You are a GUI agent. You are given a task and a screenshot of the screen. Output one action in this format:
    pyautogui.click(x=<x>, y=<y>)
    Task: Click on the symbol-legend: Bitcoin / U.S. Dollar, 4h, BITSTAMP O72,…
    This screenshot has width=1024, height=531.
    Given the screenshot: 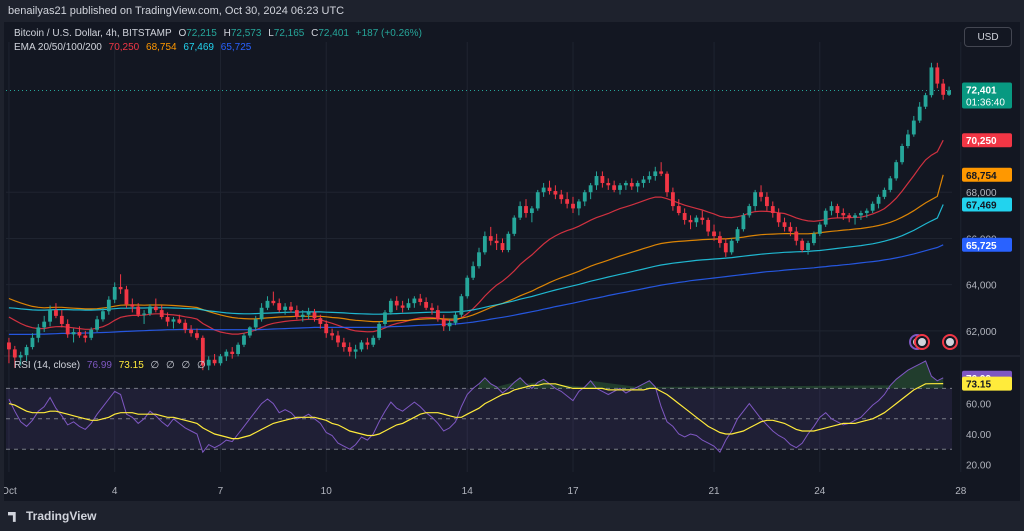 What is the action you would take?
    pyautogui.click(x=222, y=33)
    